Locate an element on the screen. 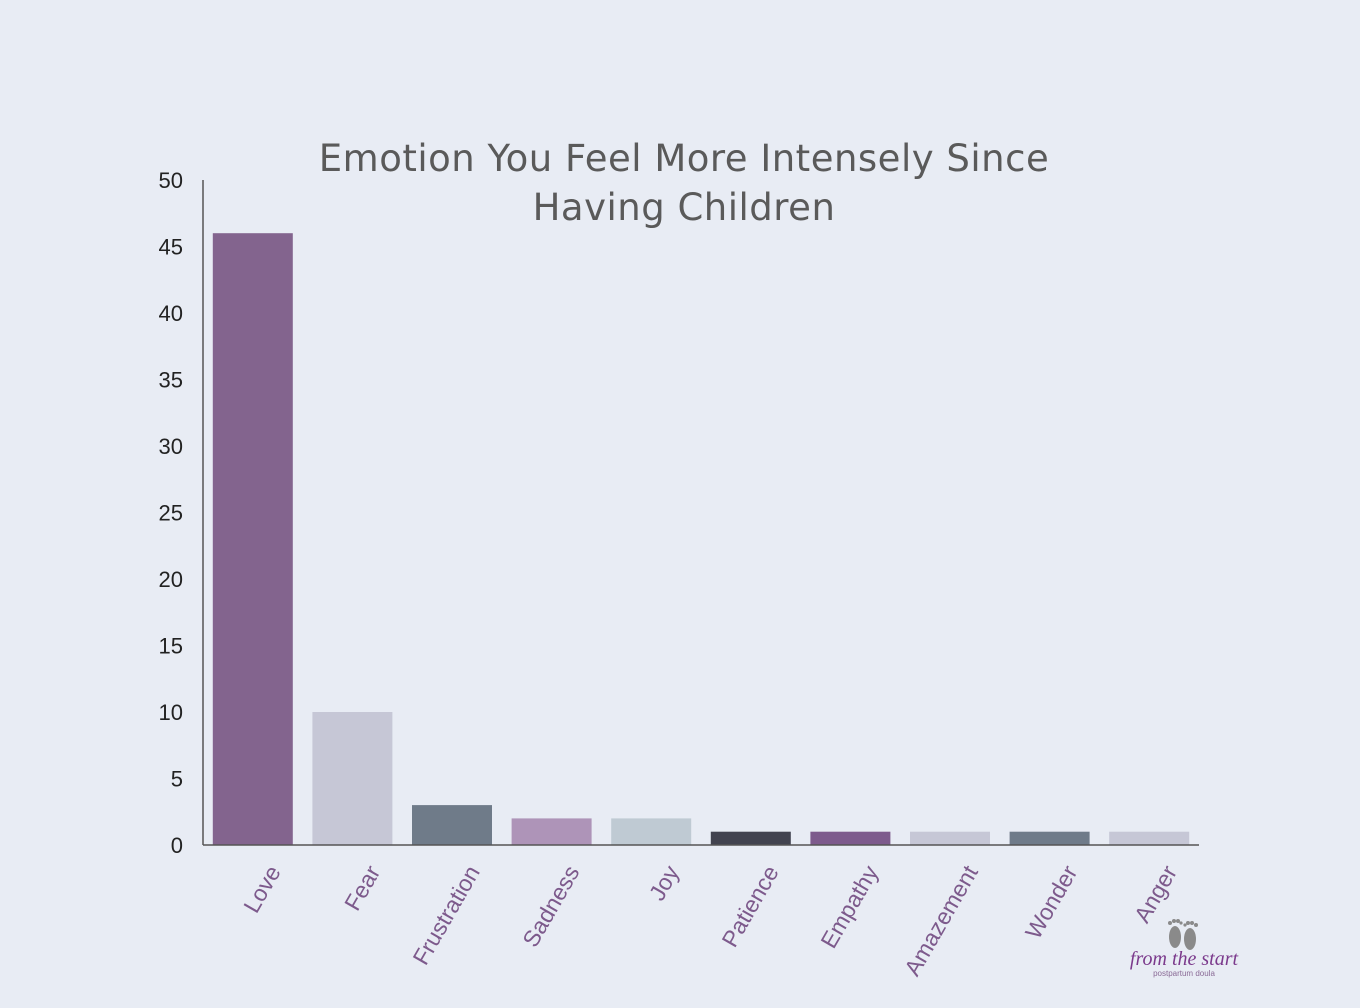 The width and height of the screenshot is (1360, 1008). y-tick-label: 30 is located at coordinates (171, 446).